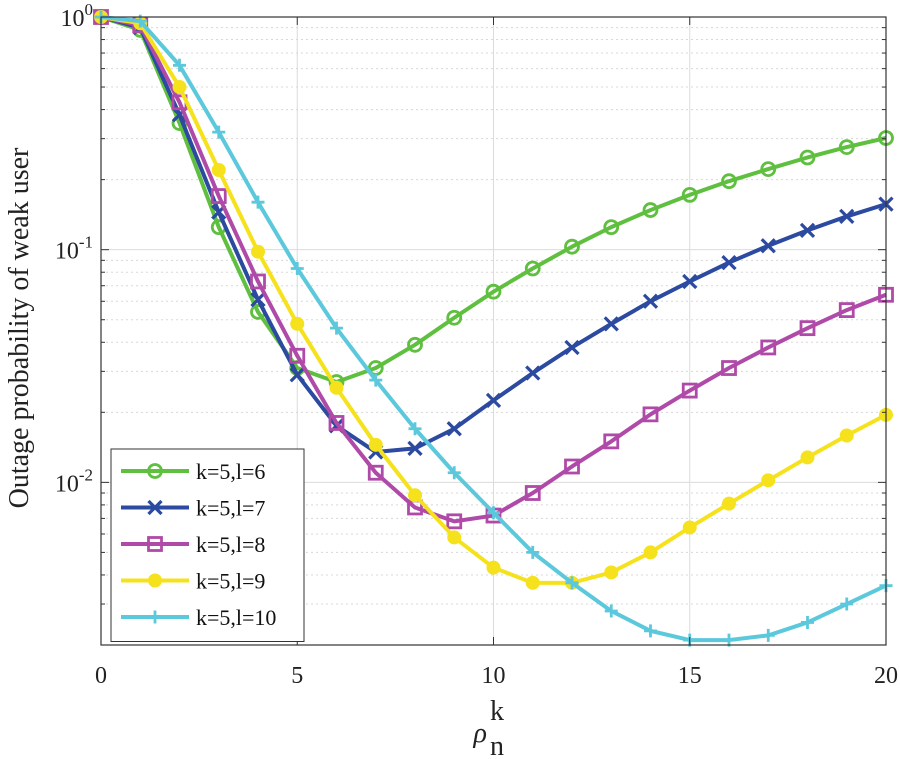 This screenshot has height=759, width=900. What do you see at coordinates (230, 471) in the screenshot?
I see `legend-label: k=5,l=6` at bounding box center [230, 471].